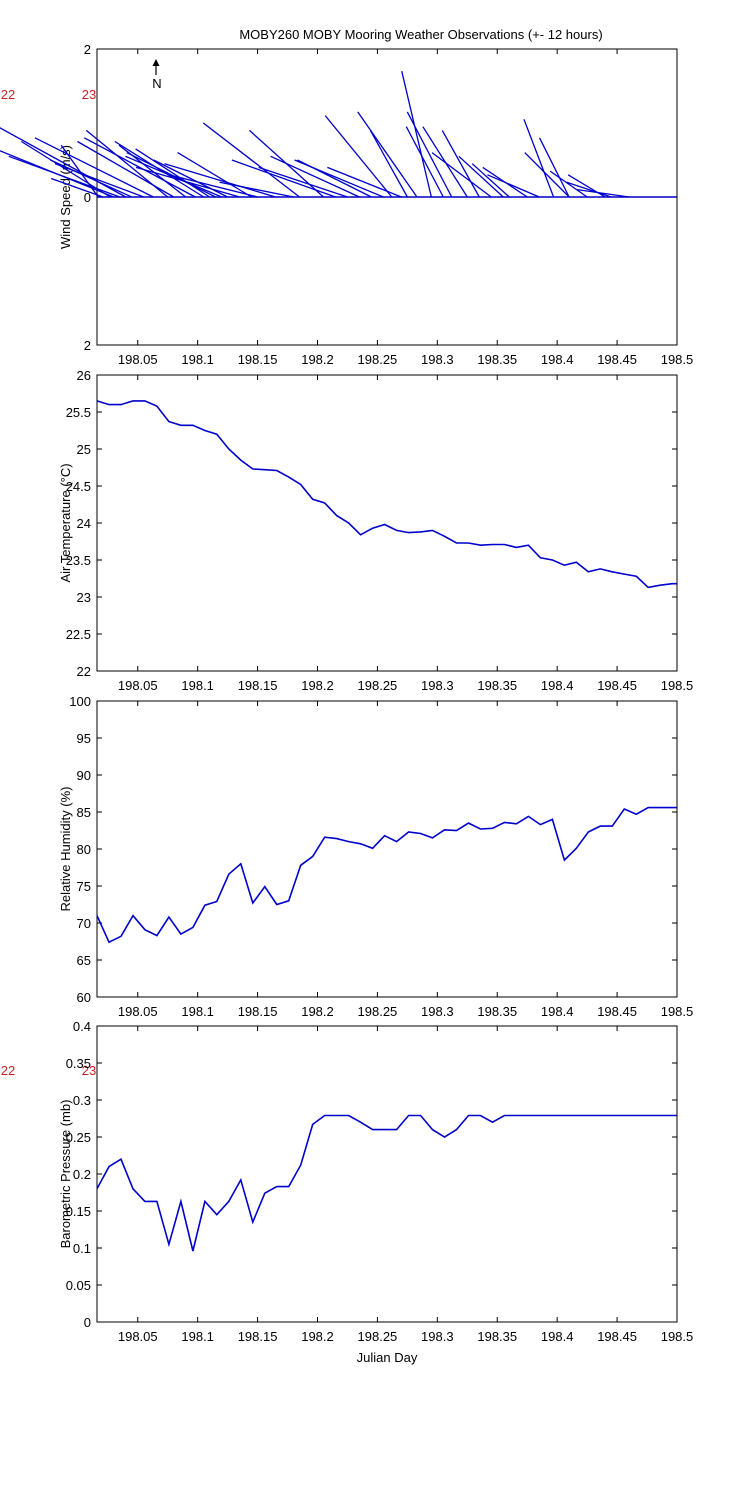  I want to click on y-tick-label: 90, so click(84, 775).